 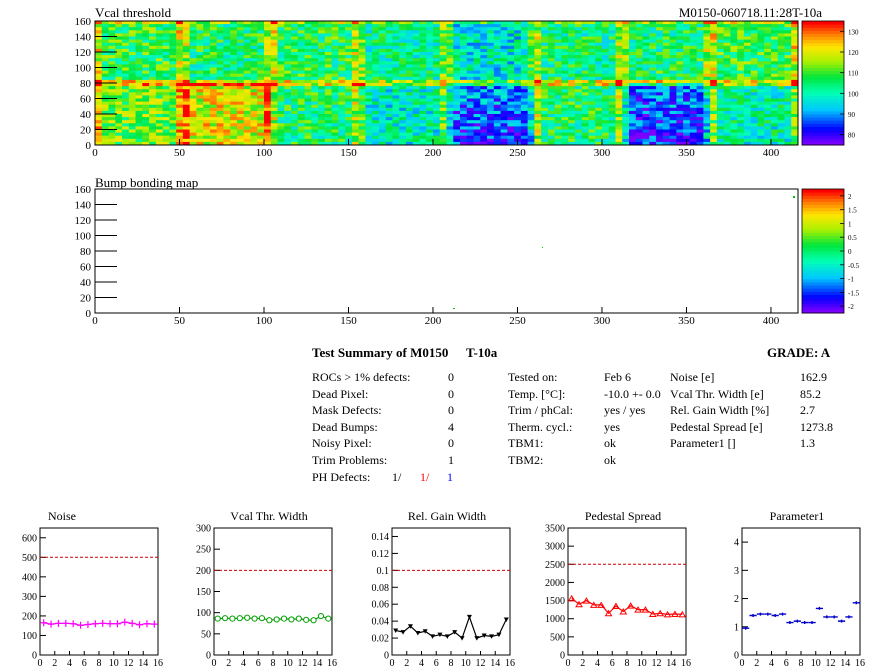 I want to click on palette-band, so click(x=823, y=296).